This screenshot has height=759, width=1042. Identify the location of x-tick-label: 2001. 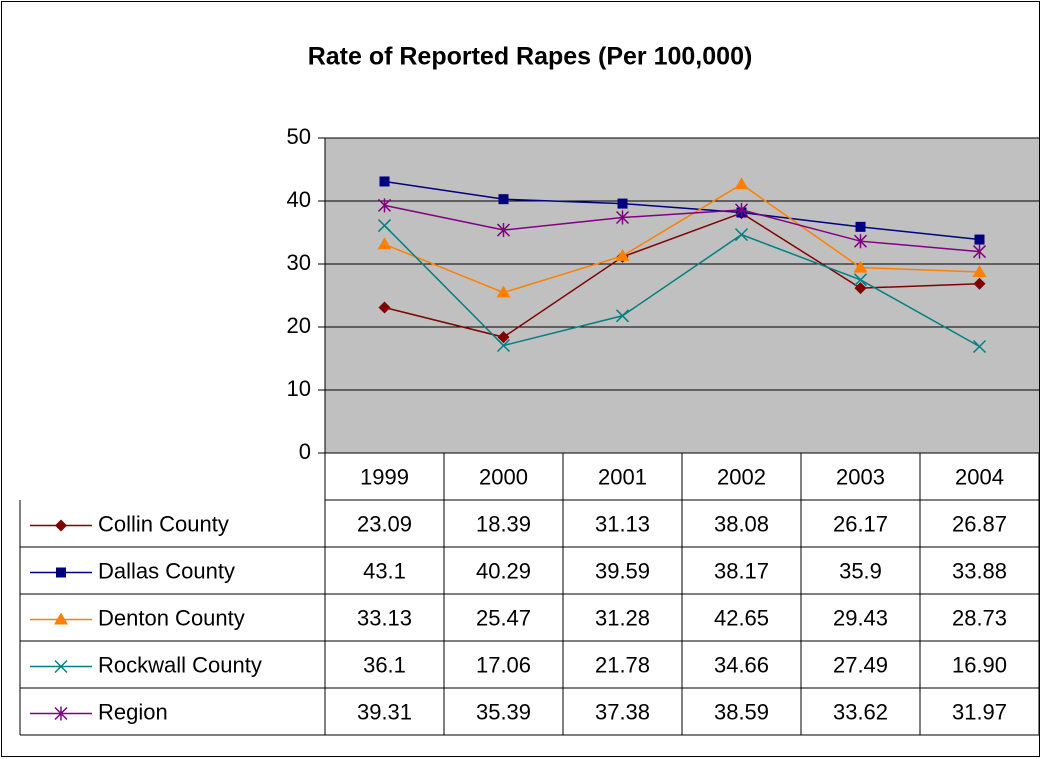
(622, 476).